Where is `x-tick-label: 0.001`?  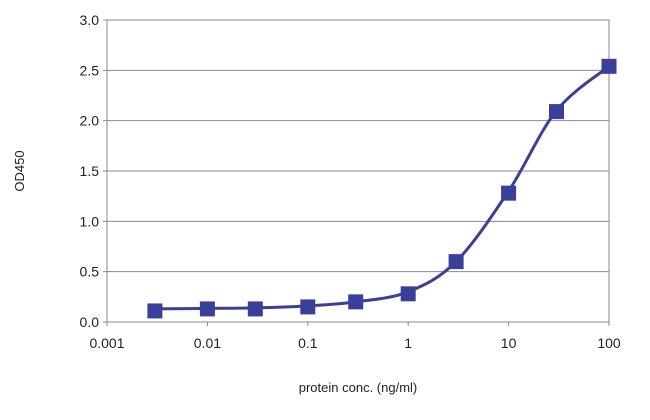
x-tick-label: 0.001 is located at coordinates (106, 343).